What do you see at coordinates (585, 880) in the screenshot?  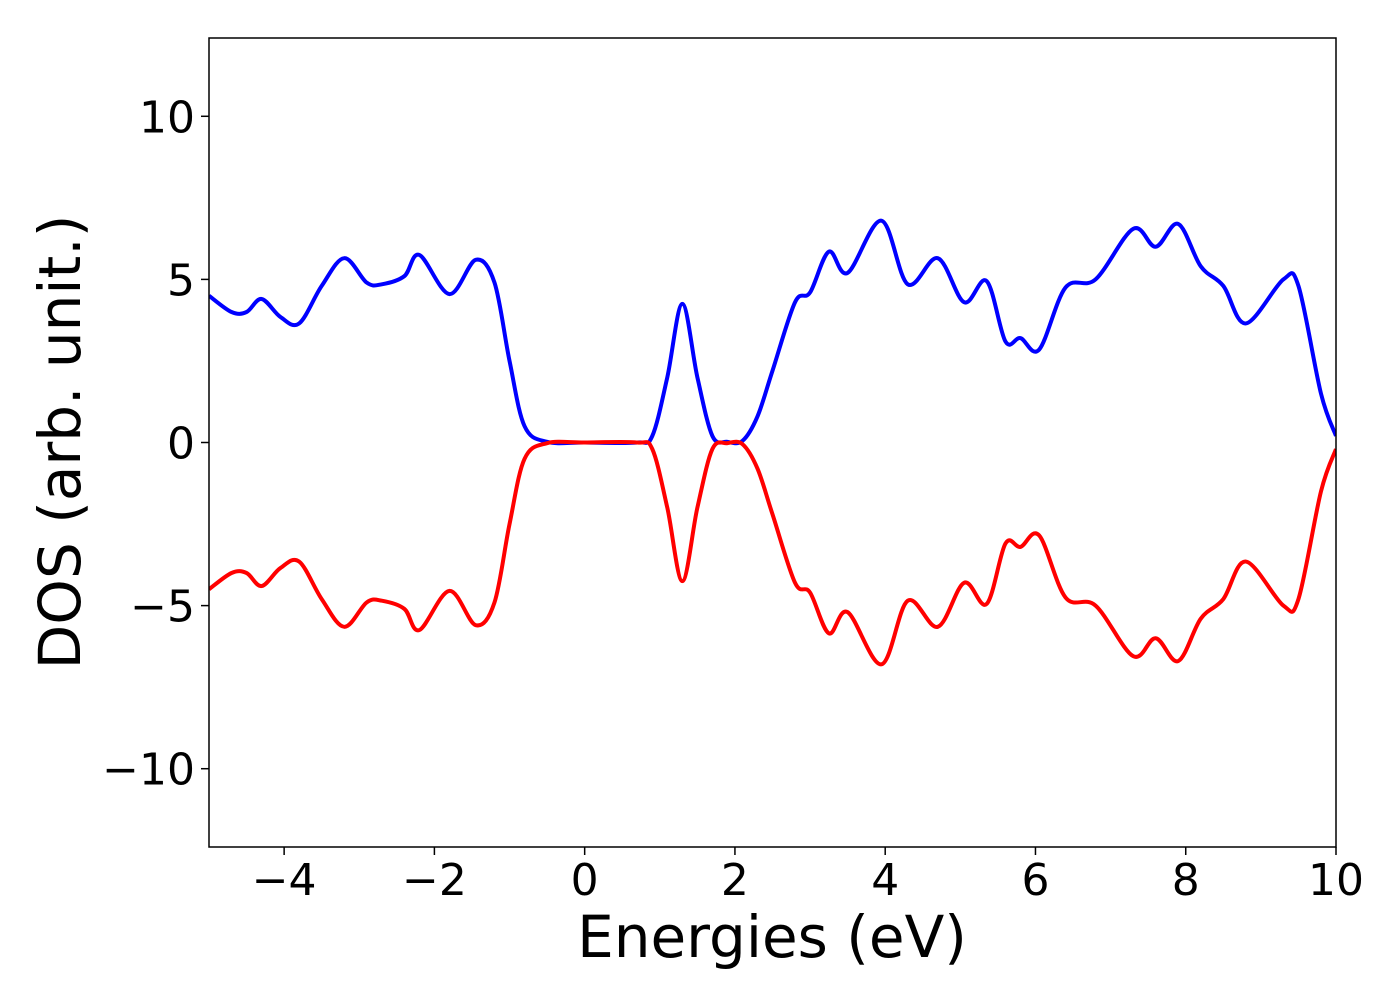 I see `x-tick-label: 0` at bounding box center [585, 880].